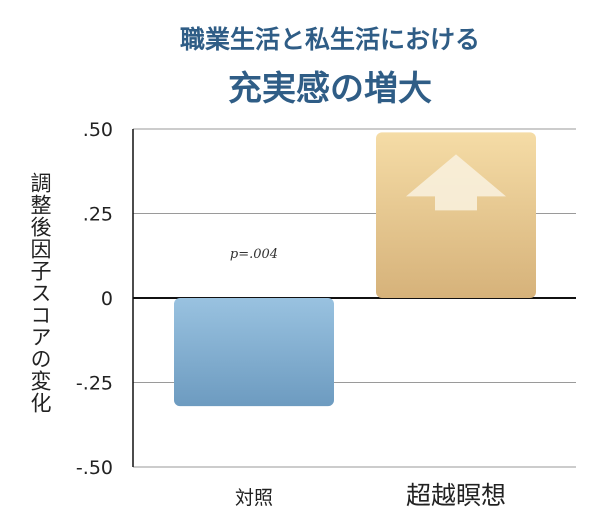 The width and height of the screenshot is (616, 531). What do you see at coordinates (330, 39) in the screenshot?
I see `chart-title-line1: 職業生活と私生活における` at bounding box center [330, 39].